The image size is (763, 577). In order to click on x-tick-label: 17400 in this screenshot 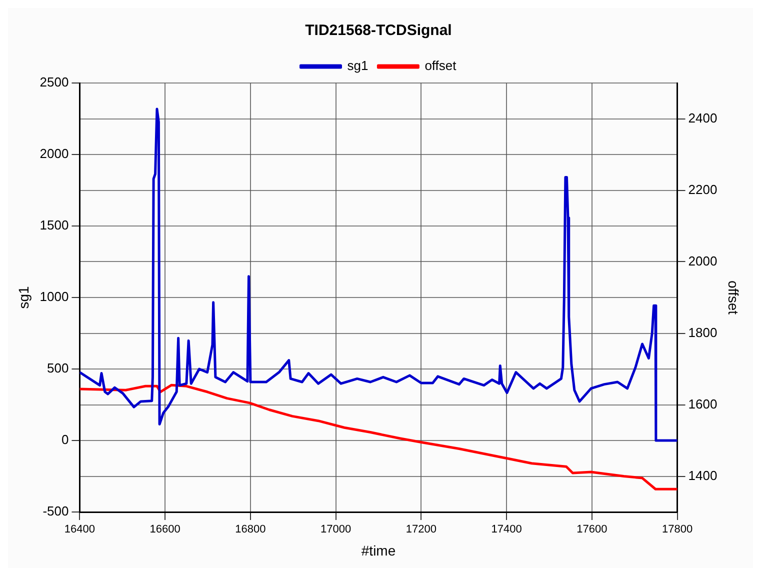, I will do `click(506, 530)`.